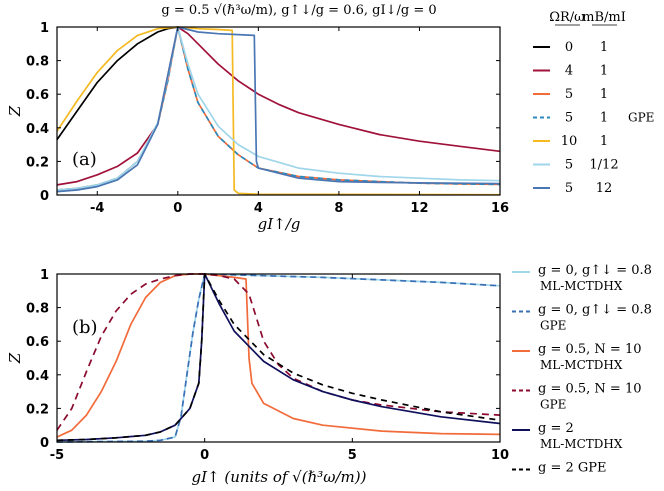 This screenshot has width=664, height=491. What do you see at coordinates (258, 208) in the screenshot?
I see `x-tick-label: 4` at bounding box center [258, 208].